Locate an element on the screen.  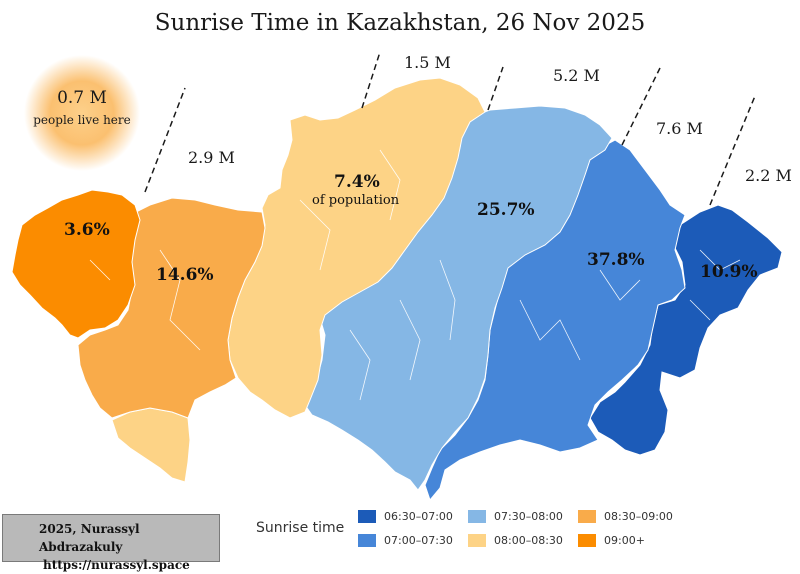
credit-author: 2025, Nurassyl Abdrazakuly is located at coordinates (89, 538).